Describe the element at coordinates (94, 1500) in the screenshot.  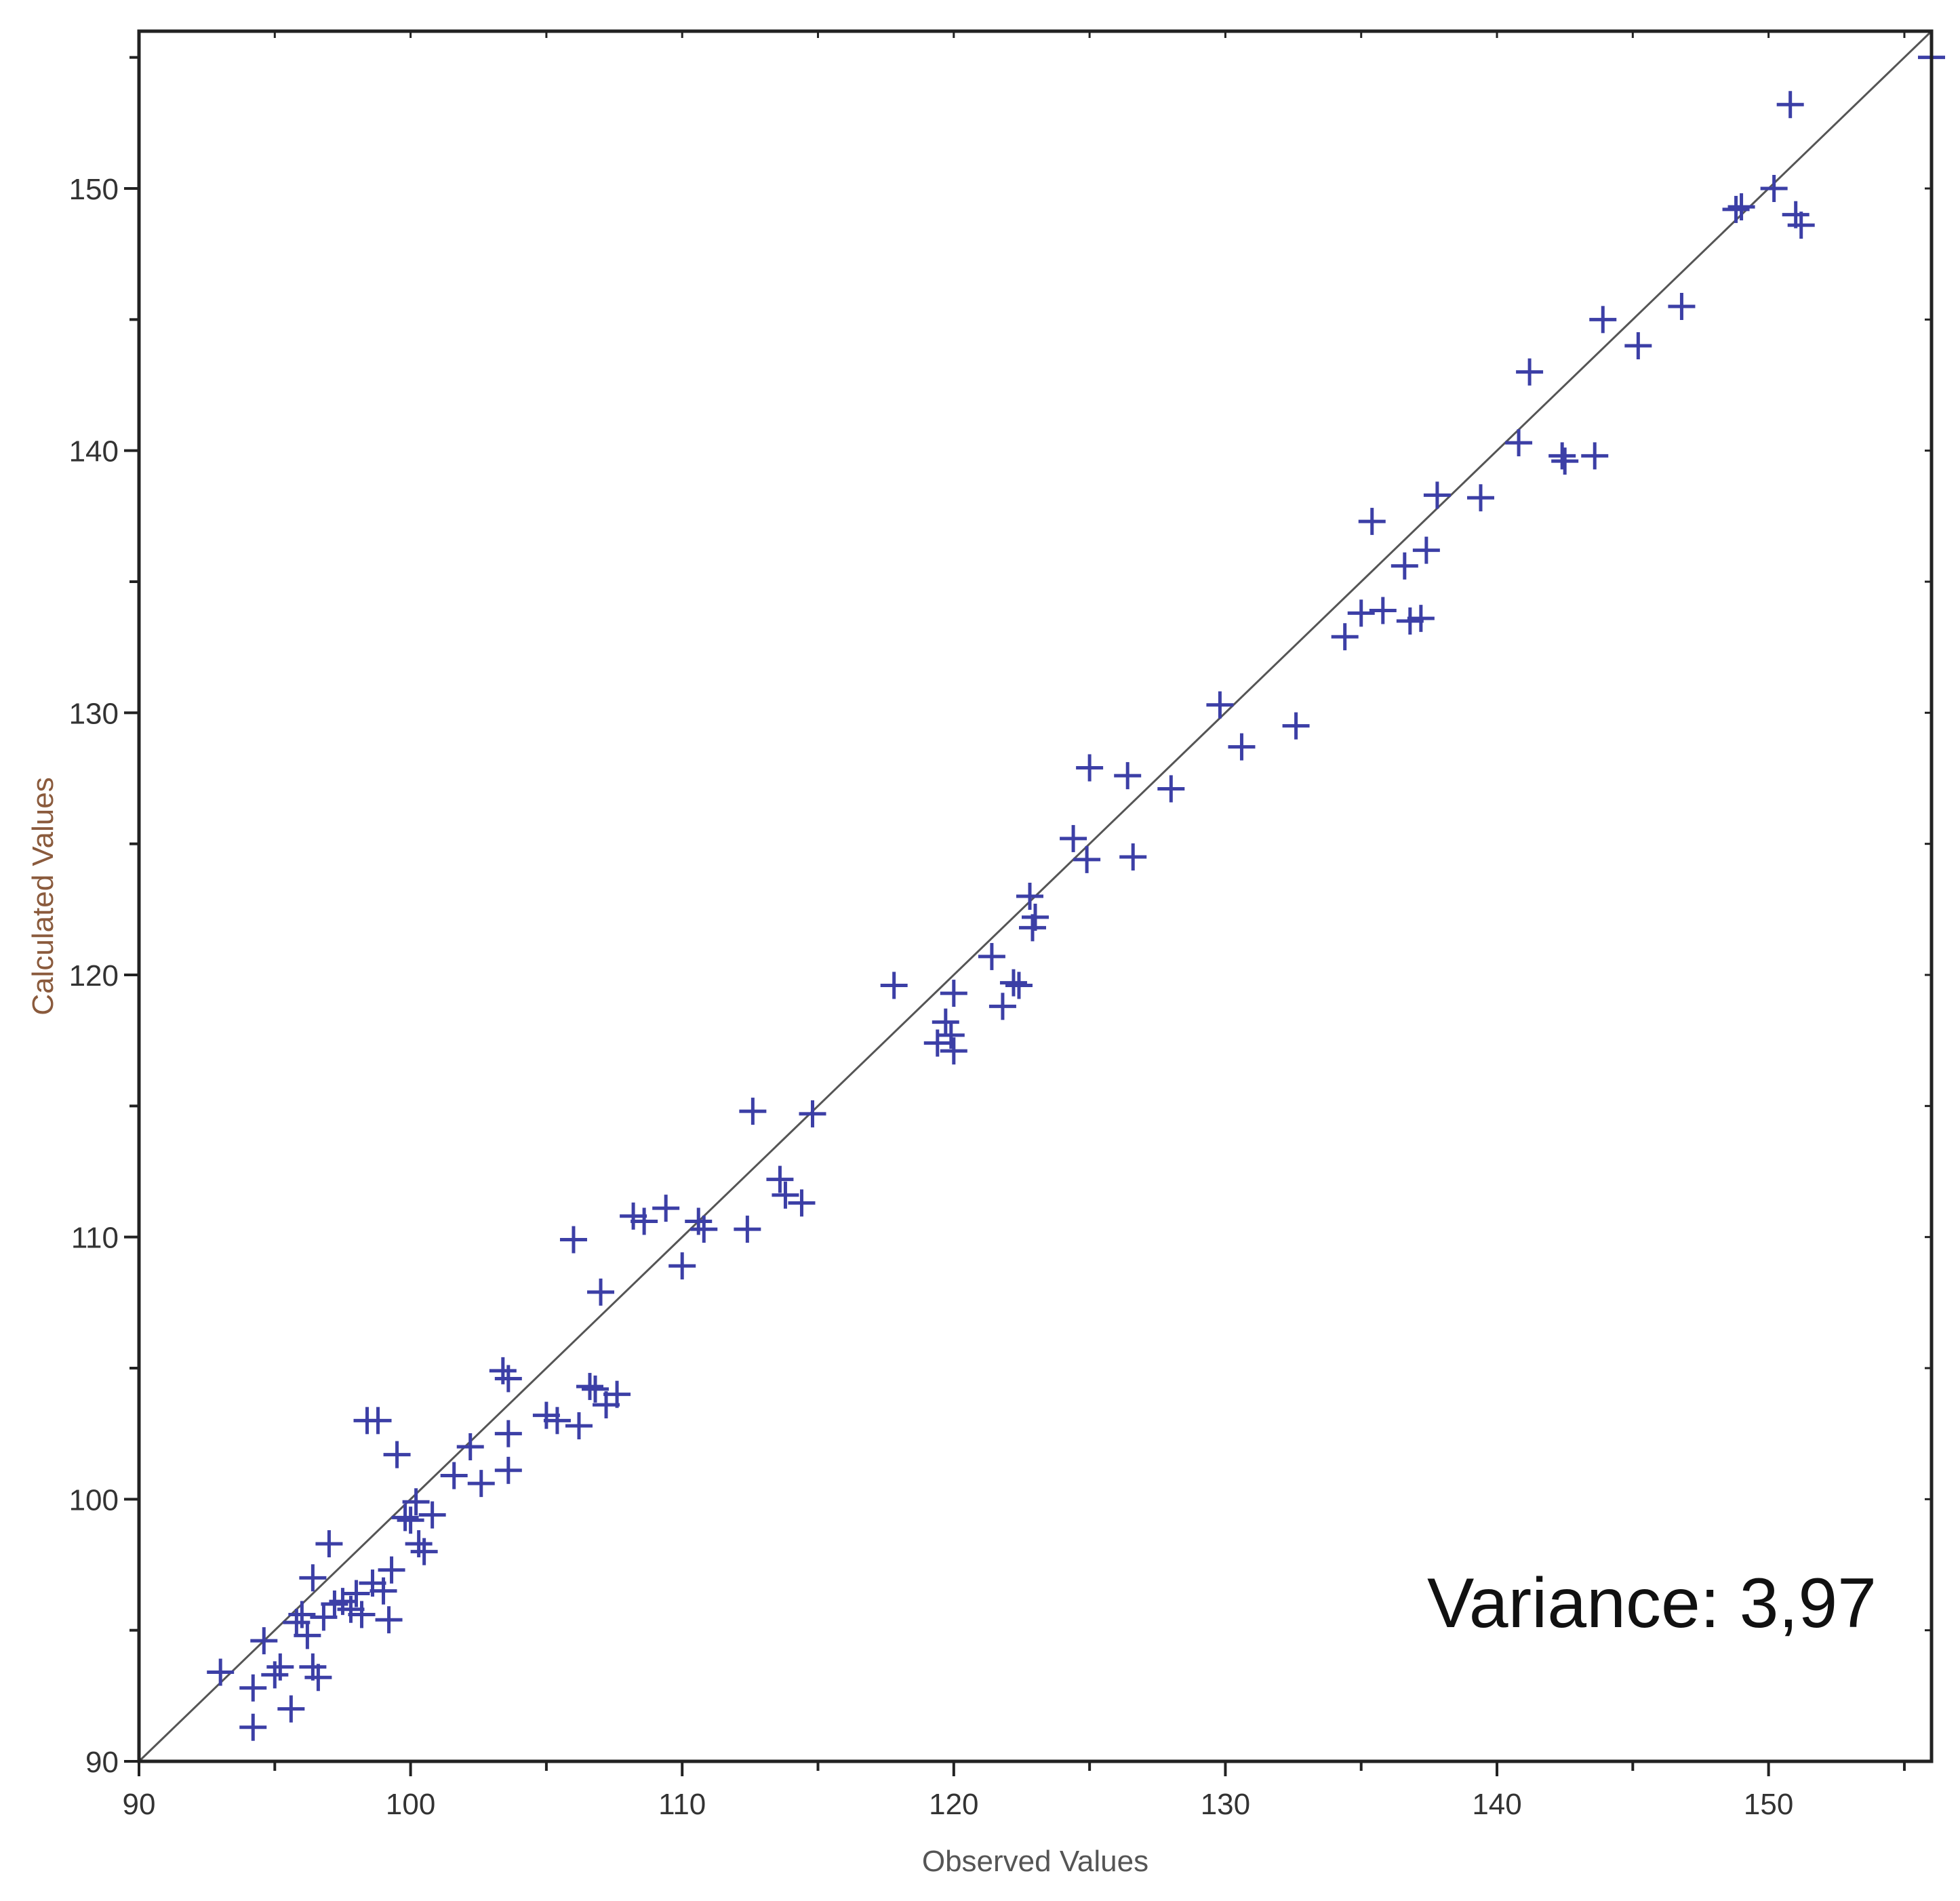
I see `y-tick-label: 100` at that location.